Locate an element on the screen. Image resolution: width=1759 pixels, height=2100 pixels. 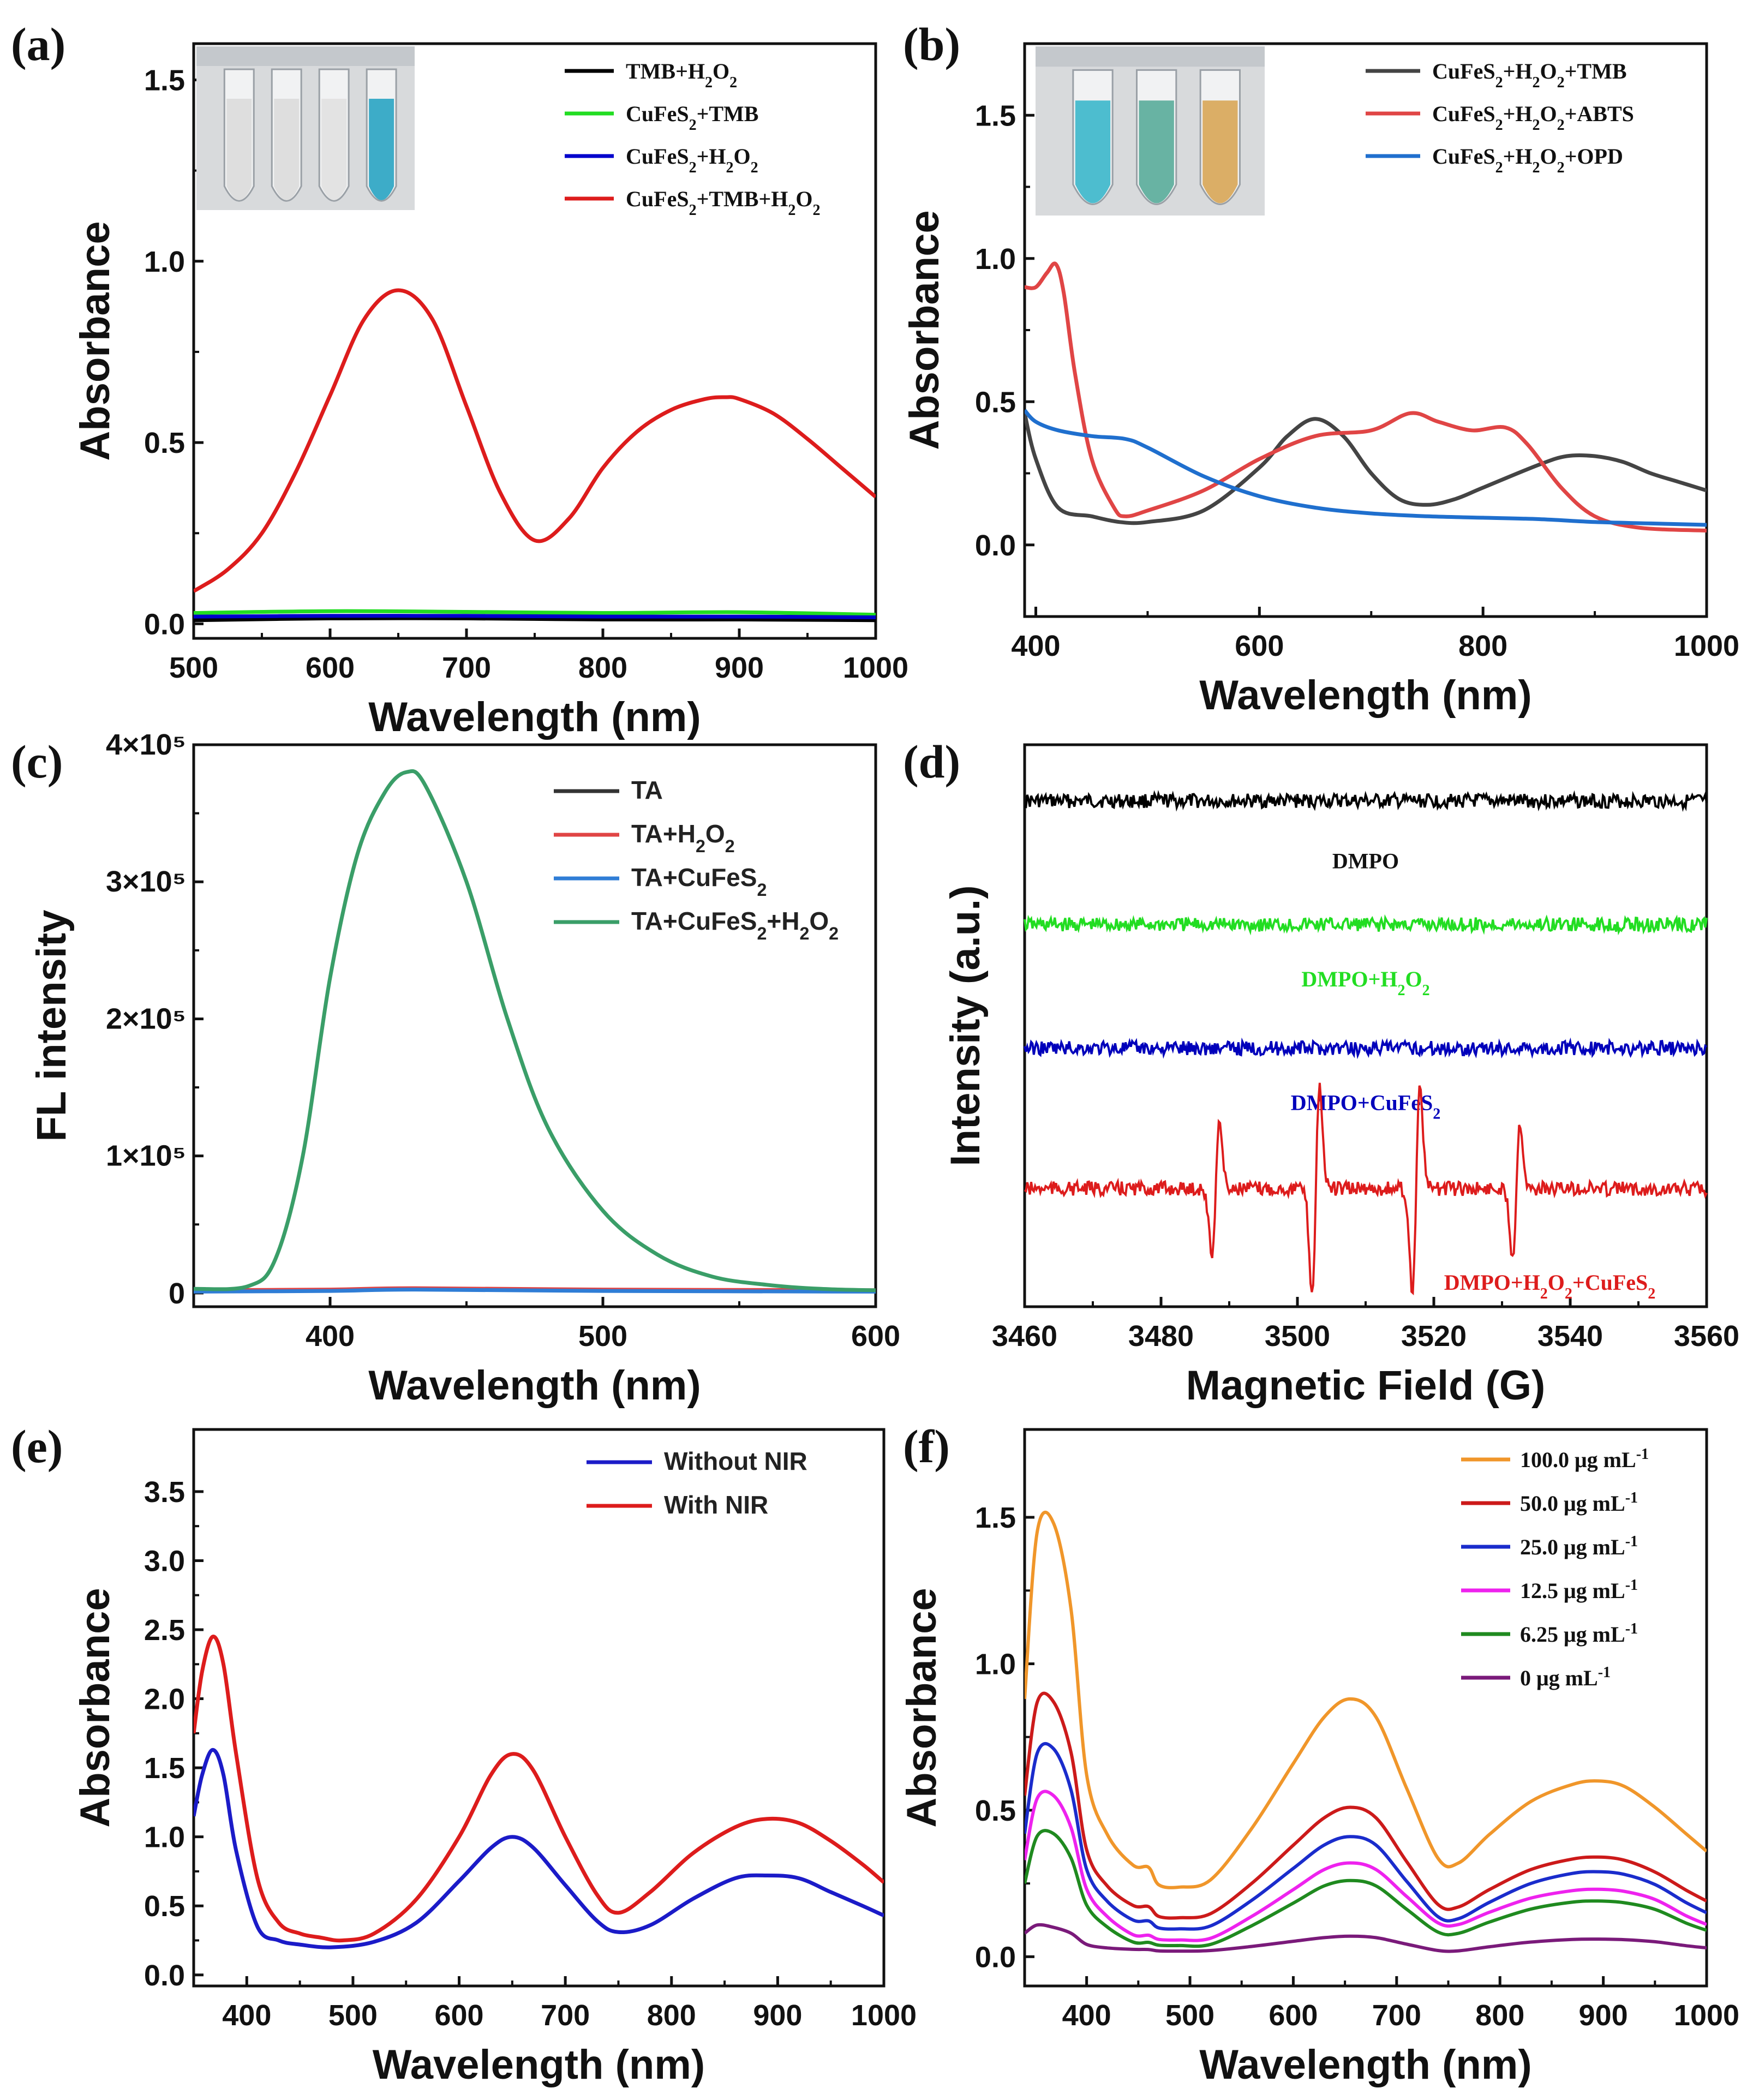
cuvette-photo-a is located at coordinates (305, 128).